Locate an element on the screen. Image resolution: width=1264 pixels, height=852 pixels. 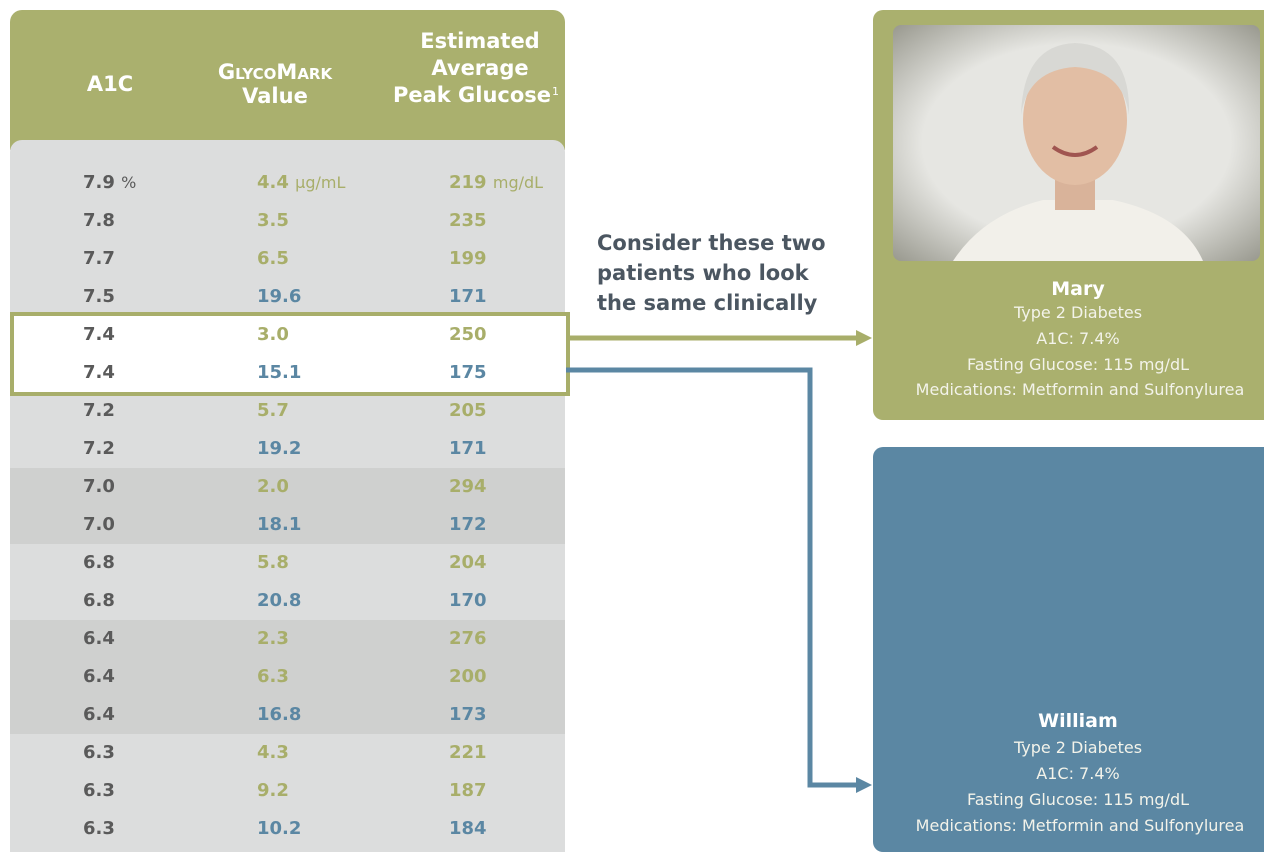
cell-peak: 172 is located at coordinates (468, 525).